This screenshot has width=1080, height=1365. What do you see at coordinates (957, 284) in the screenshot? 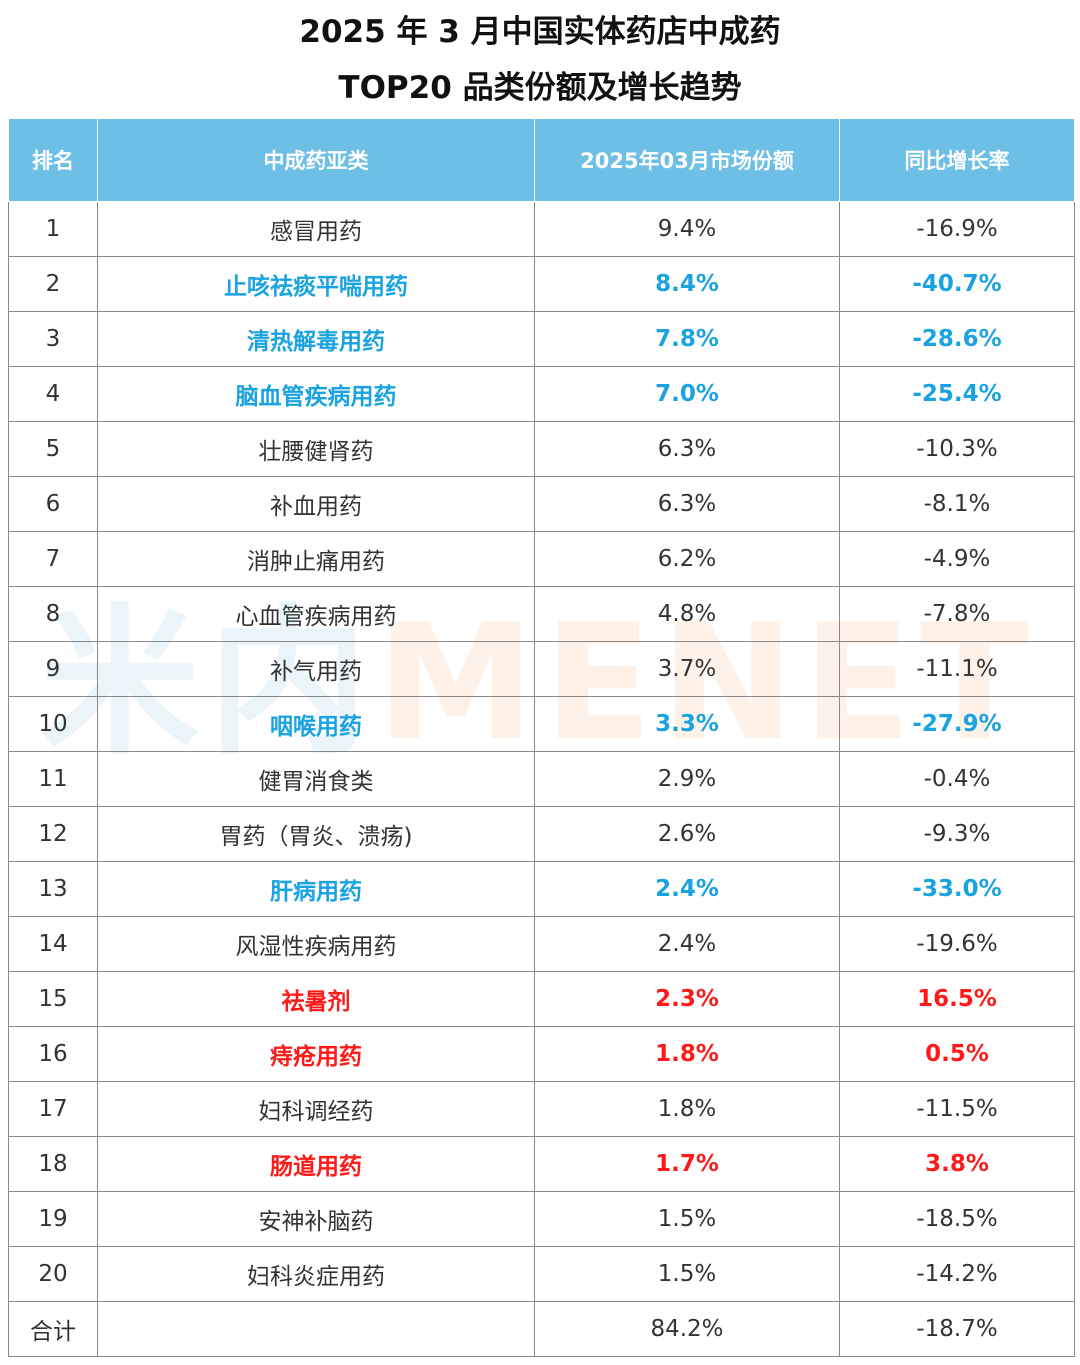
I see `cell-growth: -40.7%` at bounding box center [957, 284].